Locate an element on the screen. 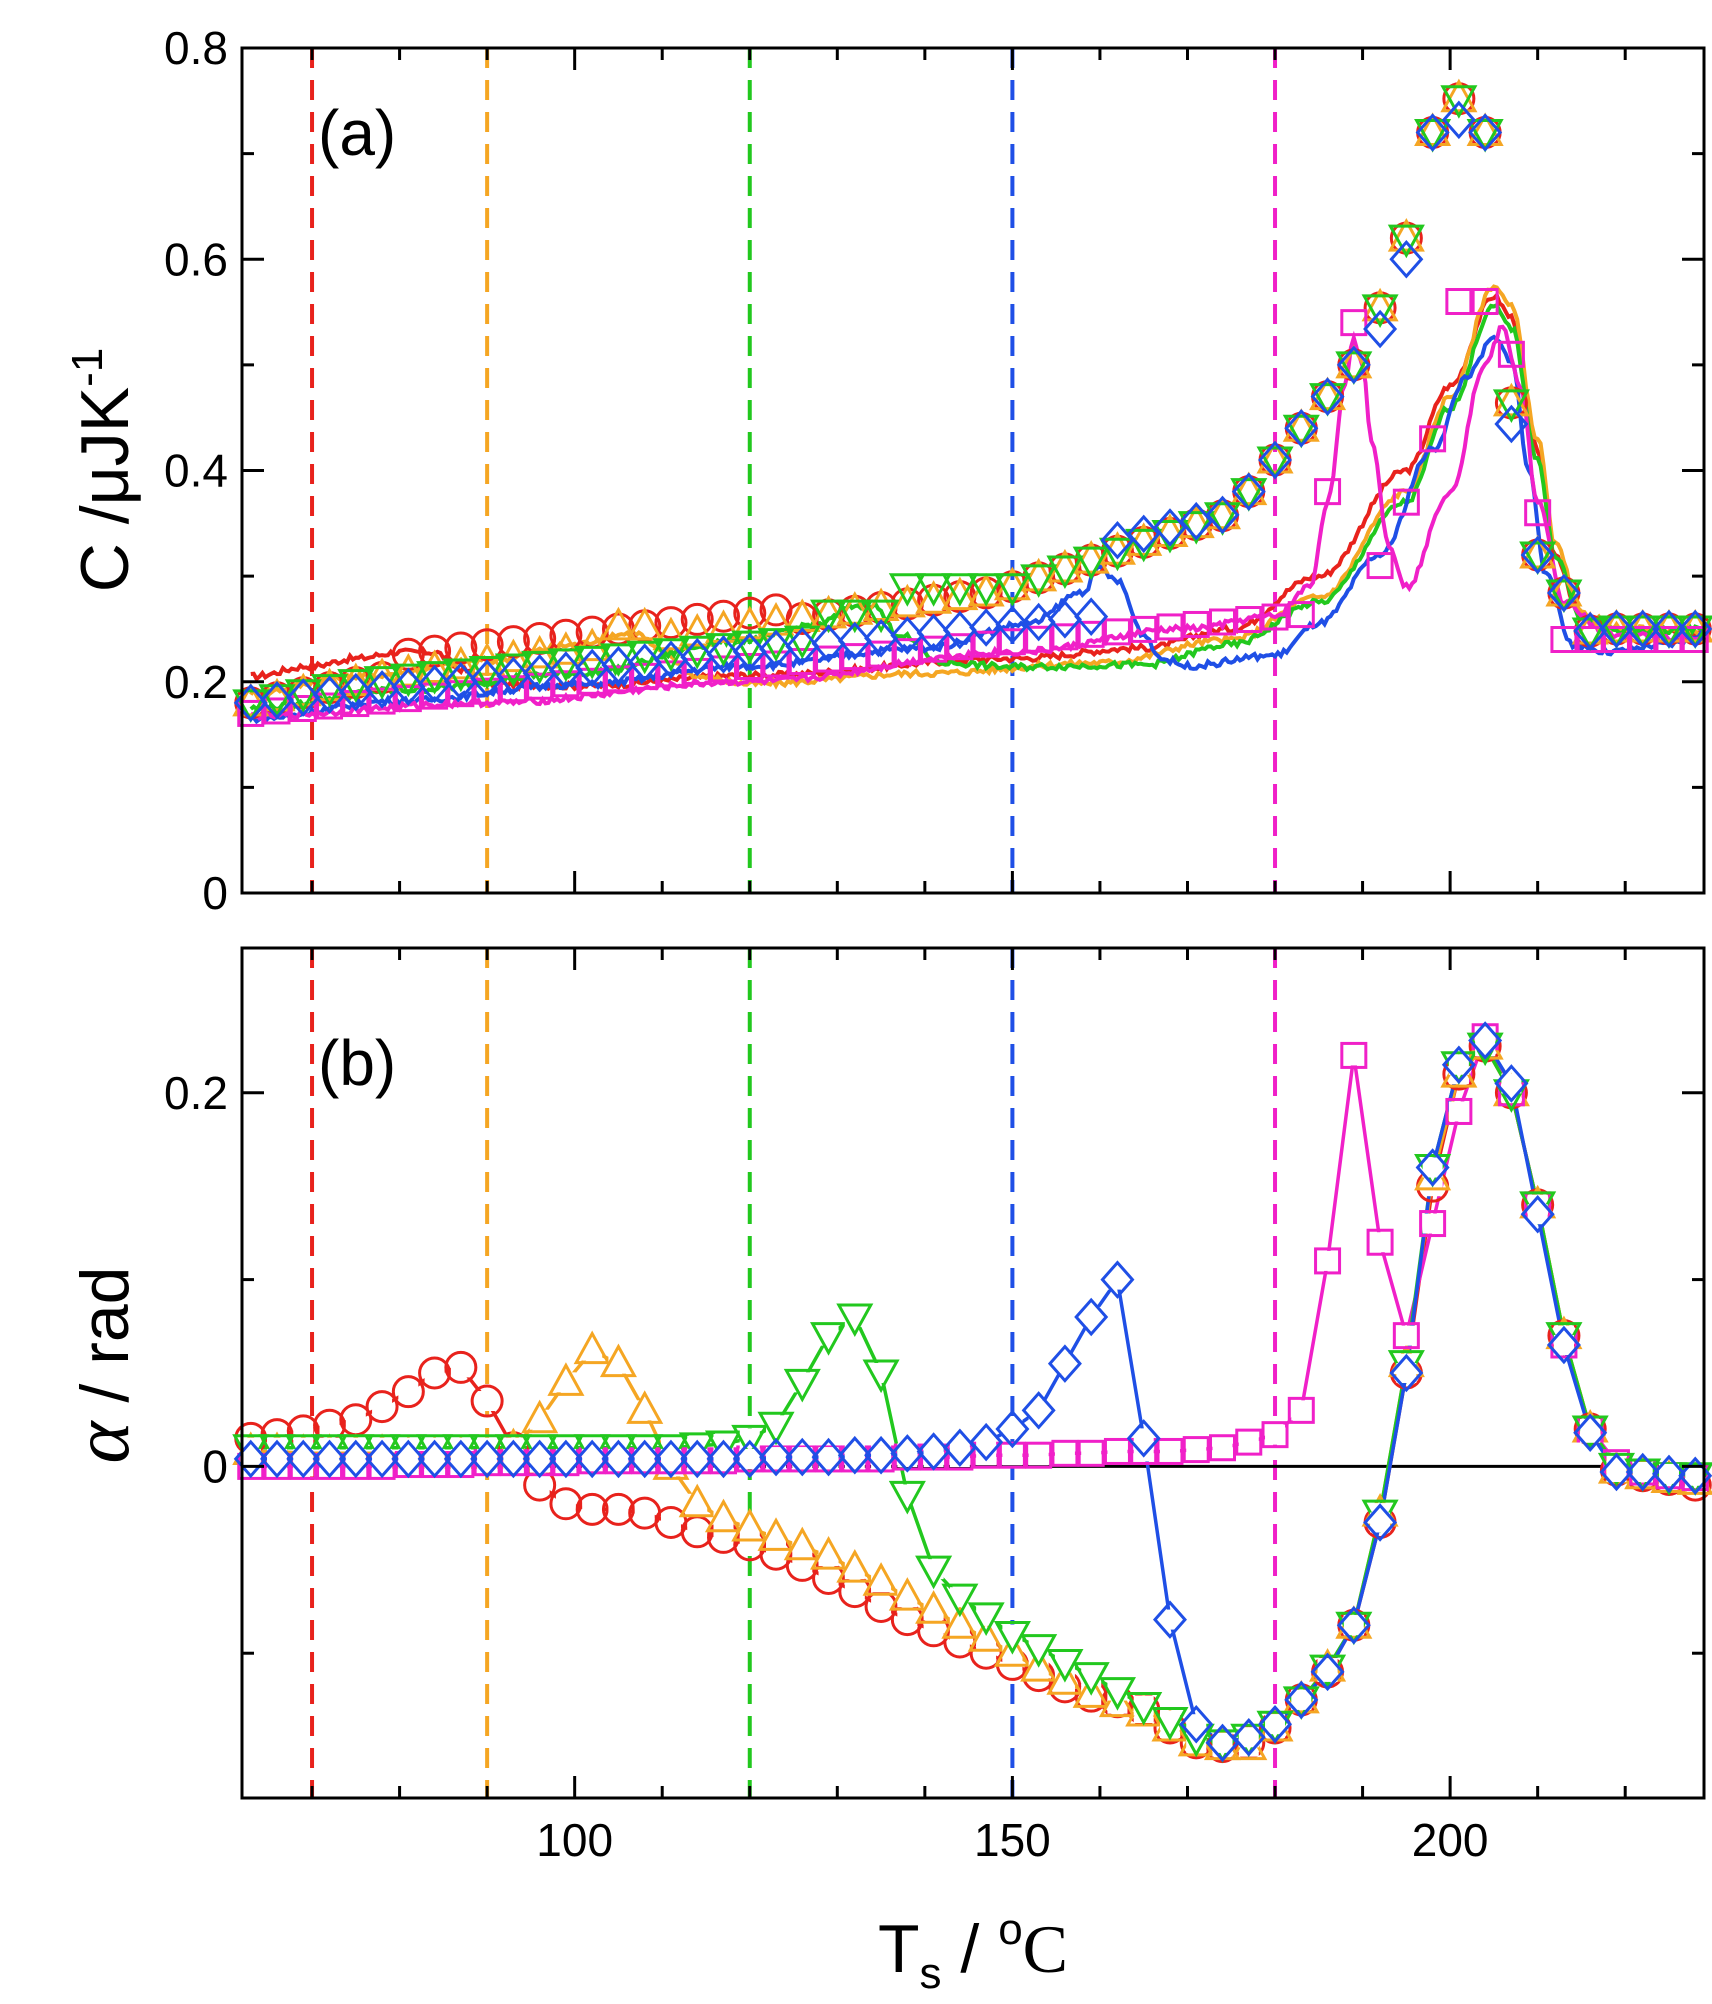 Image resolution: width=1712 pixels, height=2004 pixels. y-tick-label: 0.2 is located at coordinates (196, 682).